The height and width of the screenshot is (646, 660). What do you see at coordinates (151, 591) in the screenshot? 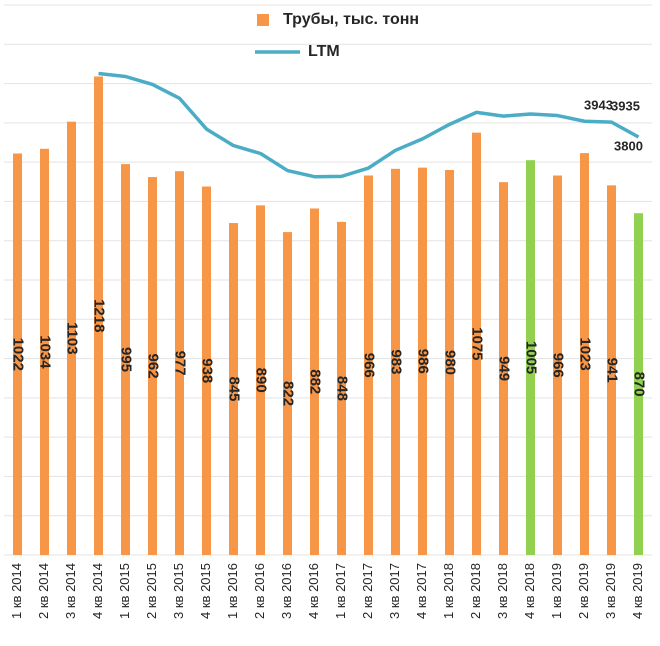
I see `x-tick-label: 2 кв 2015` at bounding box center [151, 591].